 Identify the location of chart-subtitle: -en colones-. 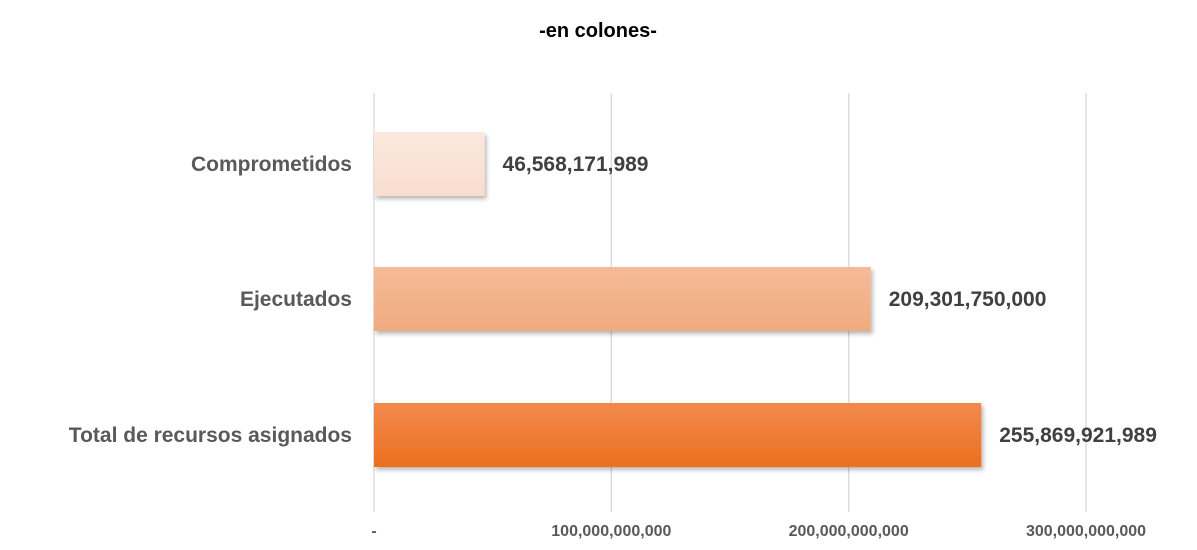
(598, 31).